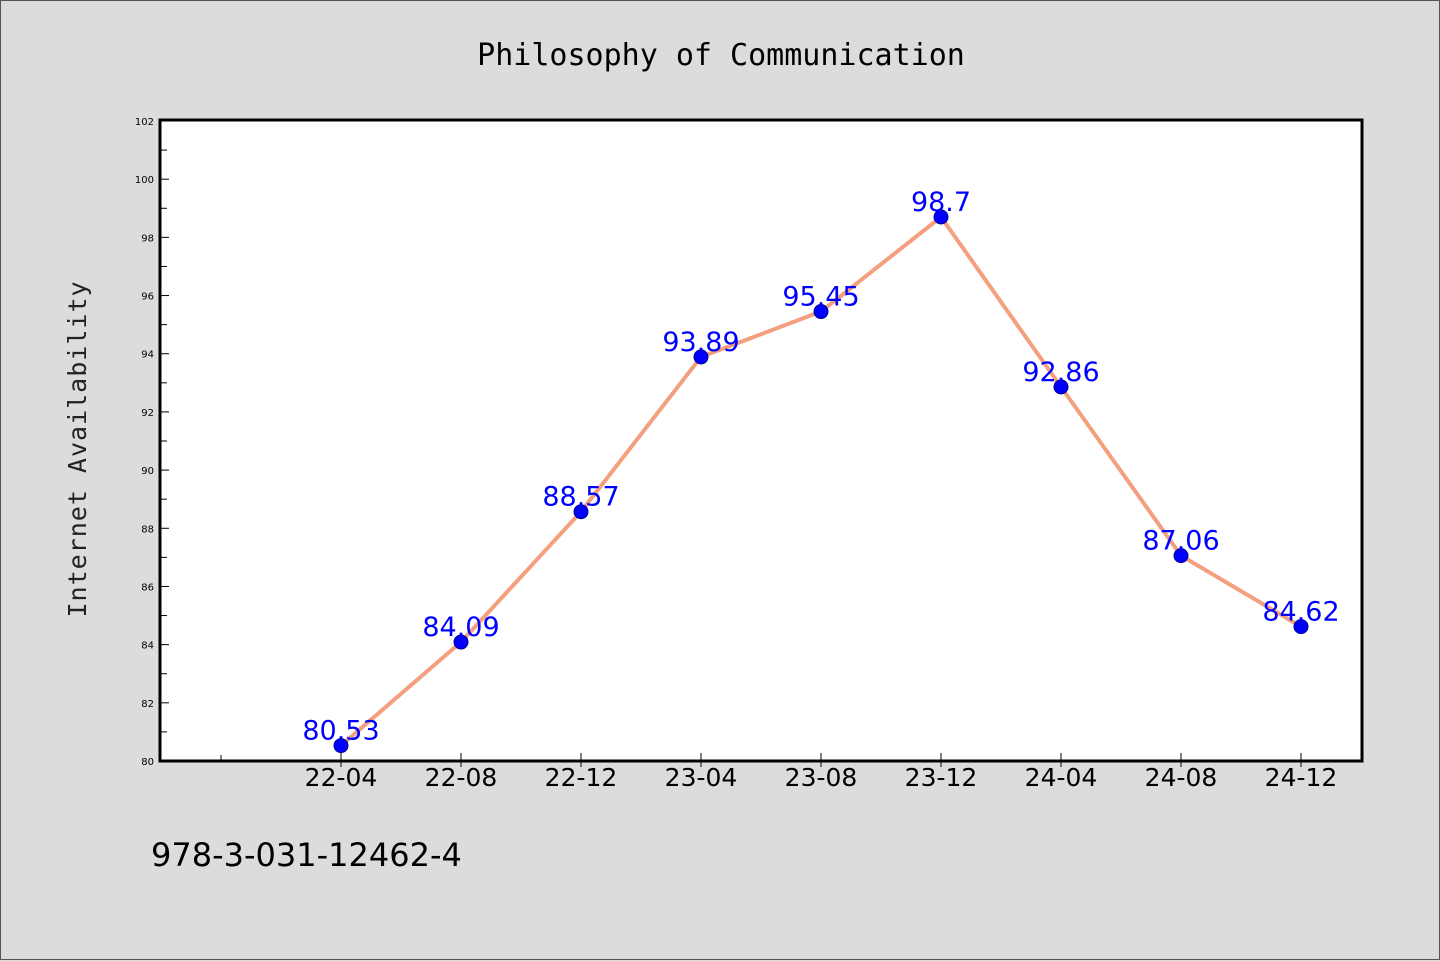 Image resolution: width=1440 pixels, height=961 pixels. I want to click on y-tick-label: 96, so click(147, 297).